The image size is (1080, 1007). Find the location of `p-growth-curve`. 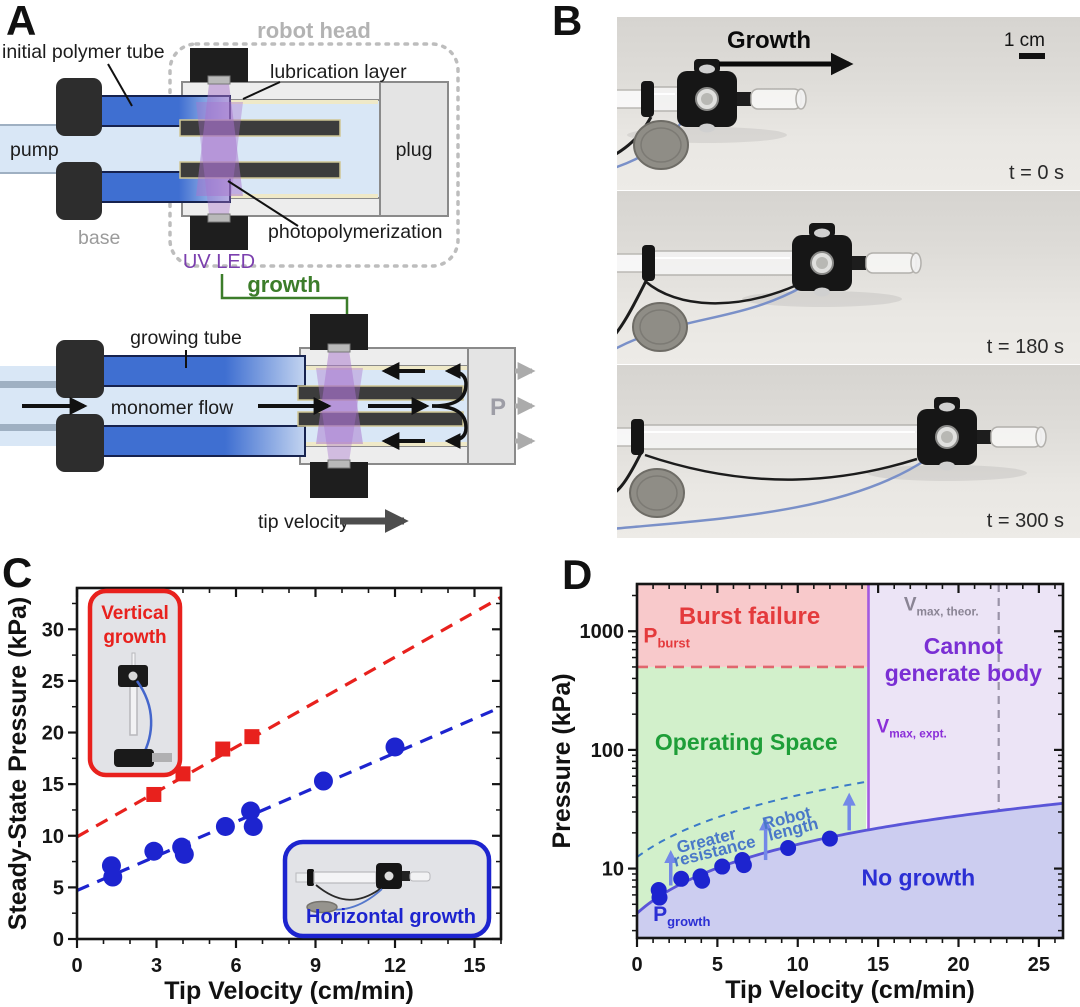

p-growth-curve is located at coordinates (850, 858).